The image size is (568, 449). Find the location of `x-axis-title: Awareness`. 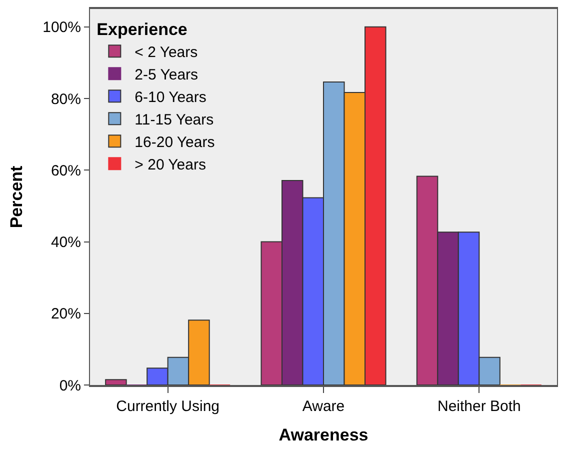

x-axis-title: Awareness is located at coordinates (323, 435).